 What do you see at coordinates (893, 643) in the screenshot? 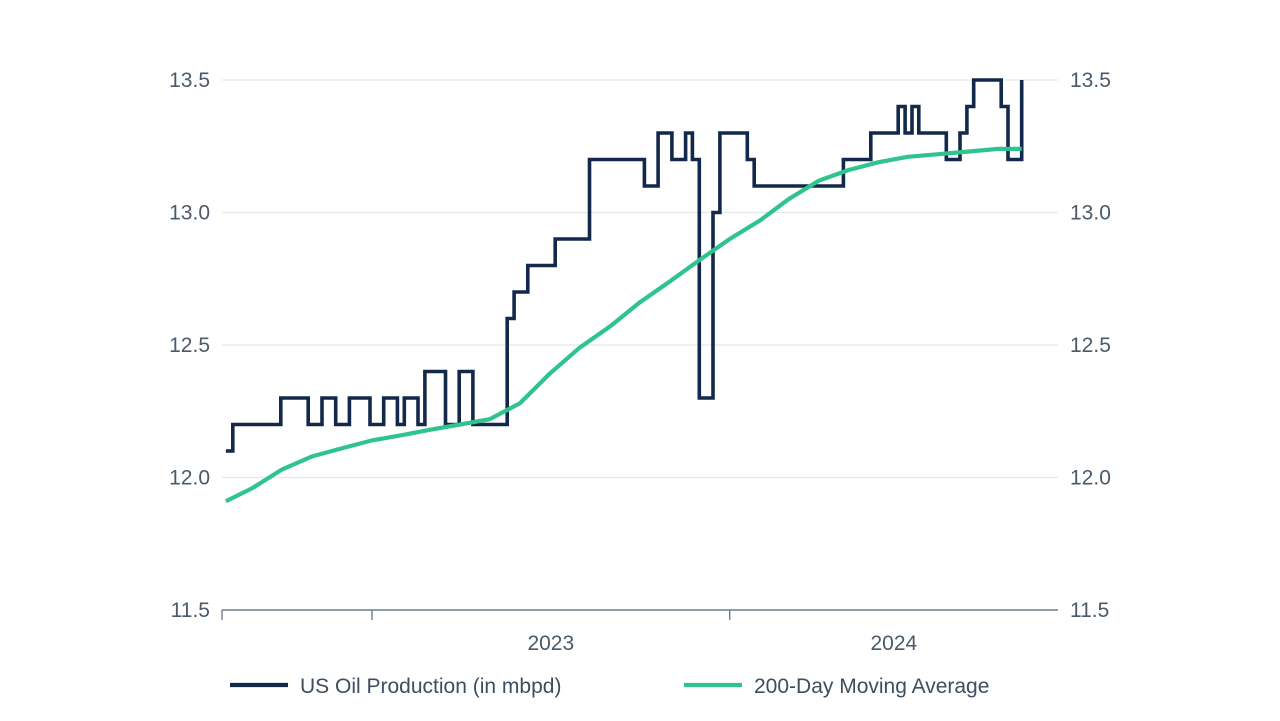
I see `x-tick-label: 2024` at bounding box center [893, 643].